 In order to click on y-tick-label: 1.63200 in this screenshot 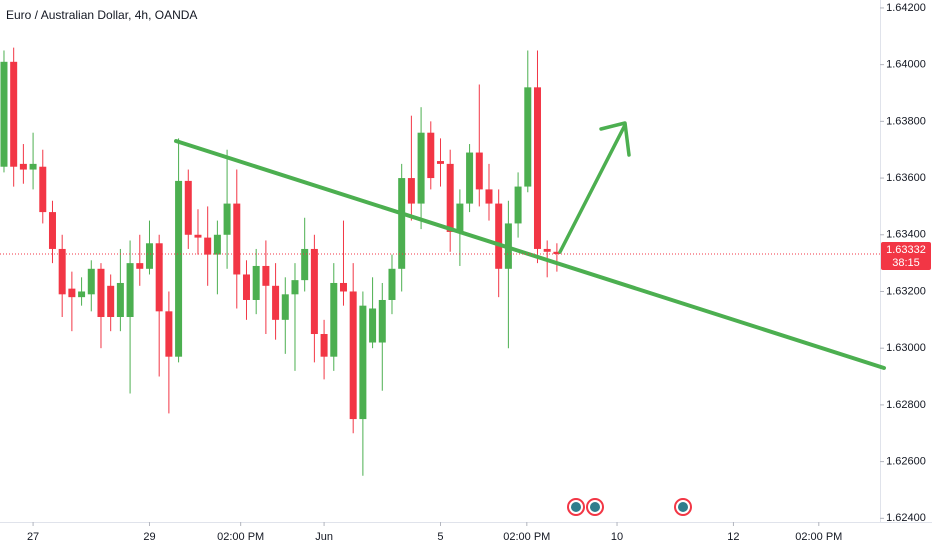, I will do `click(906, 291)`.